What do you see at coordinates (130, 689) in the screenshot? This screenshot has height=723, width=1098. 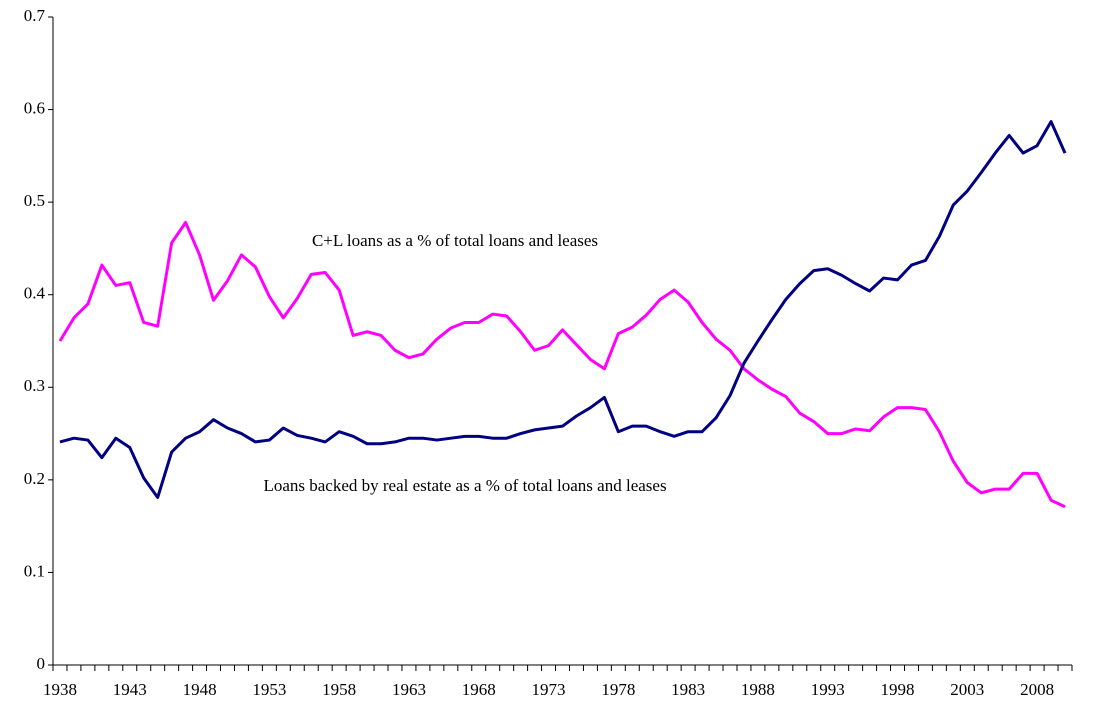 I see `x-tick-label: 1943` at bounding box center [130, 689].